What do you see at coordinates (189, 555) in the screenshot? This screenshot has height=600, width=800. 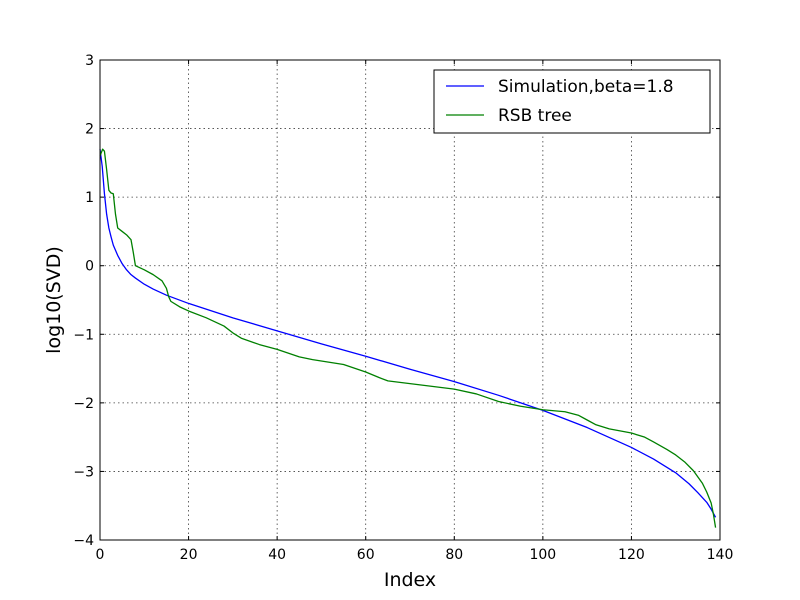 I see `x-tick-label: 20` at bounding box center [189, 555].